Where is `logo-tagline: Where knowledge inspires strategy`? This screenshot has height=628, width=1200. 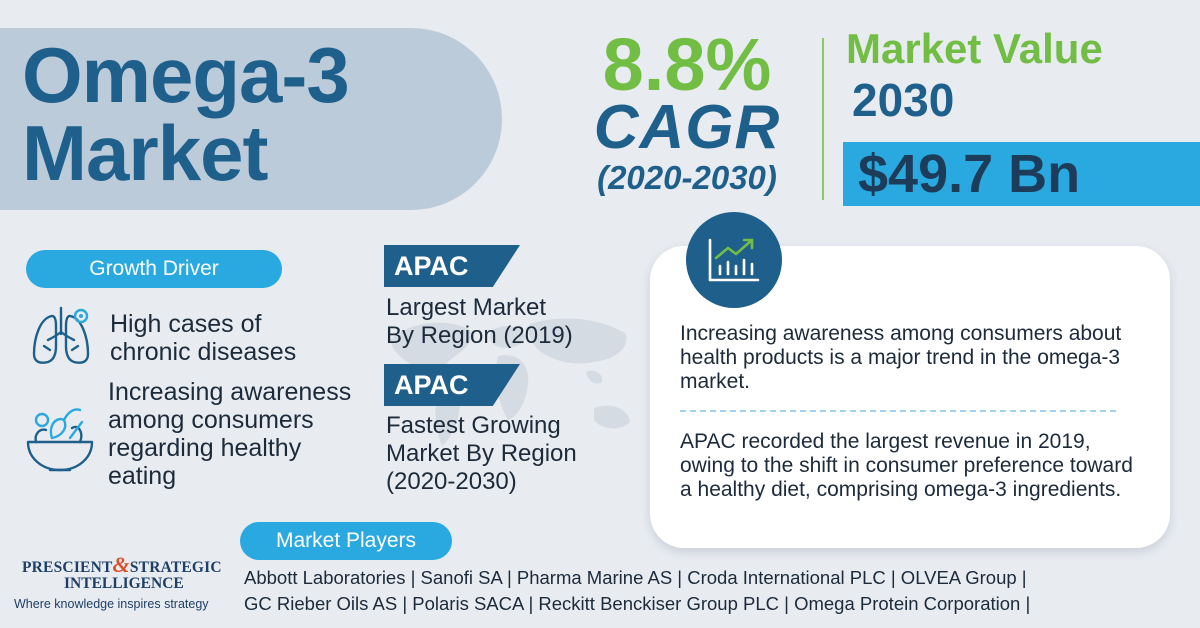
logo-tagline: Where knowledge inspires strategy is located at coordinates (111, 604).